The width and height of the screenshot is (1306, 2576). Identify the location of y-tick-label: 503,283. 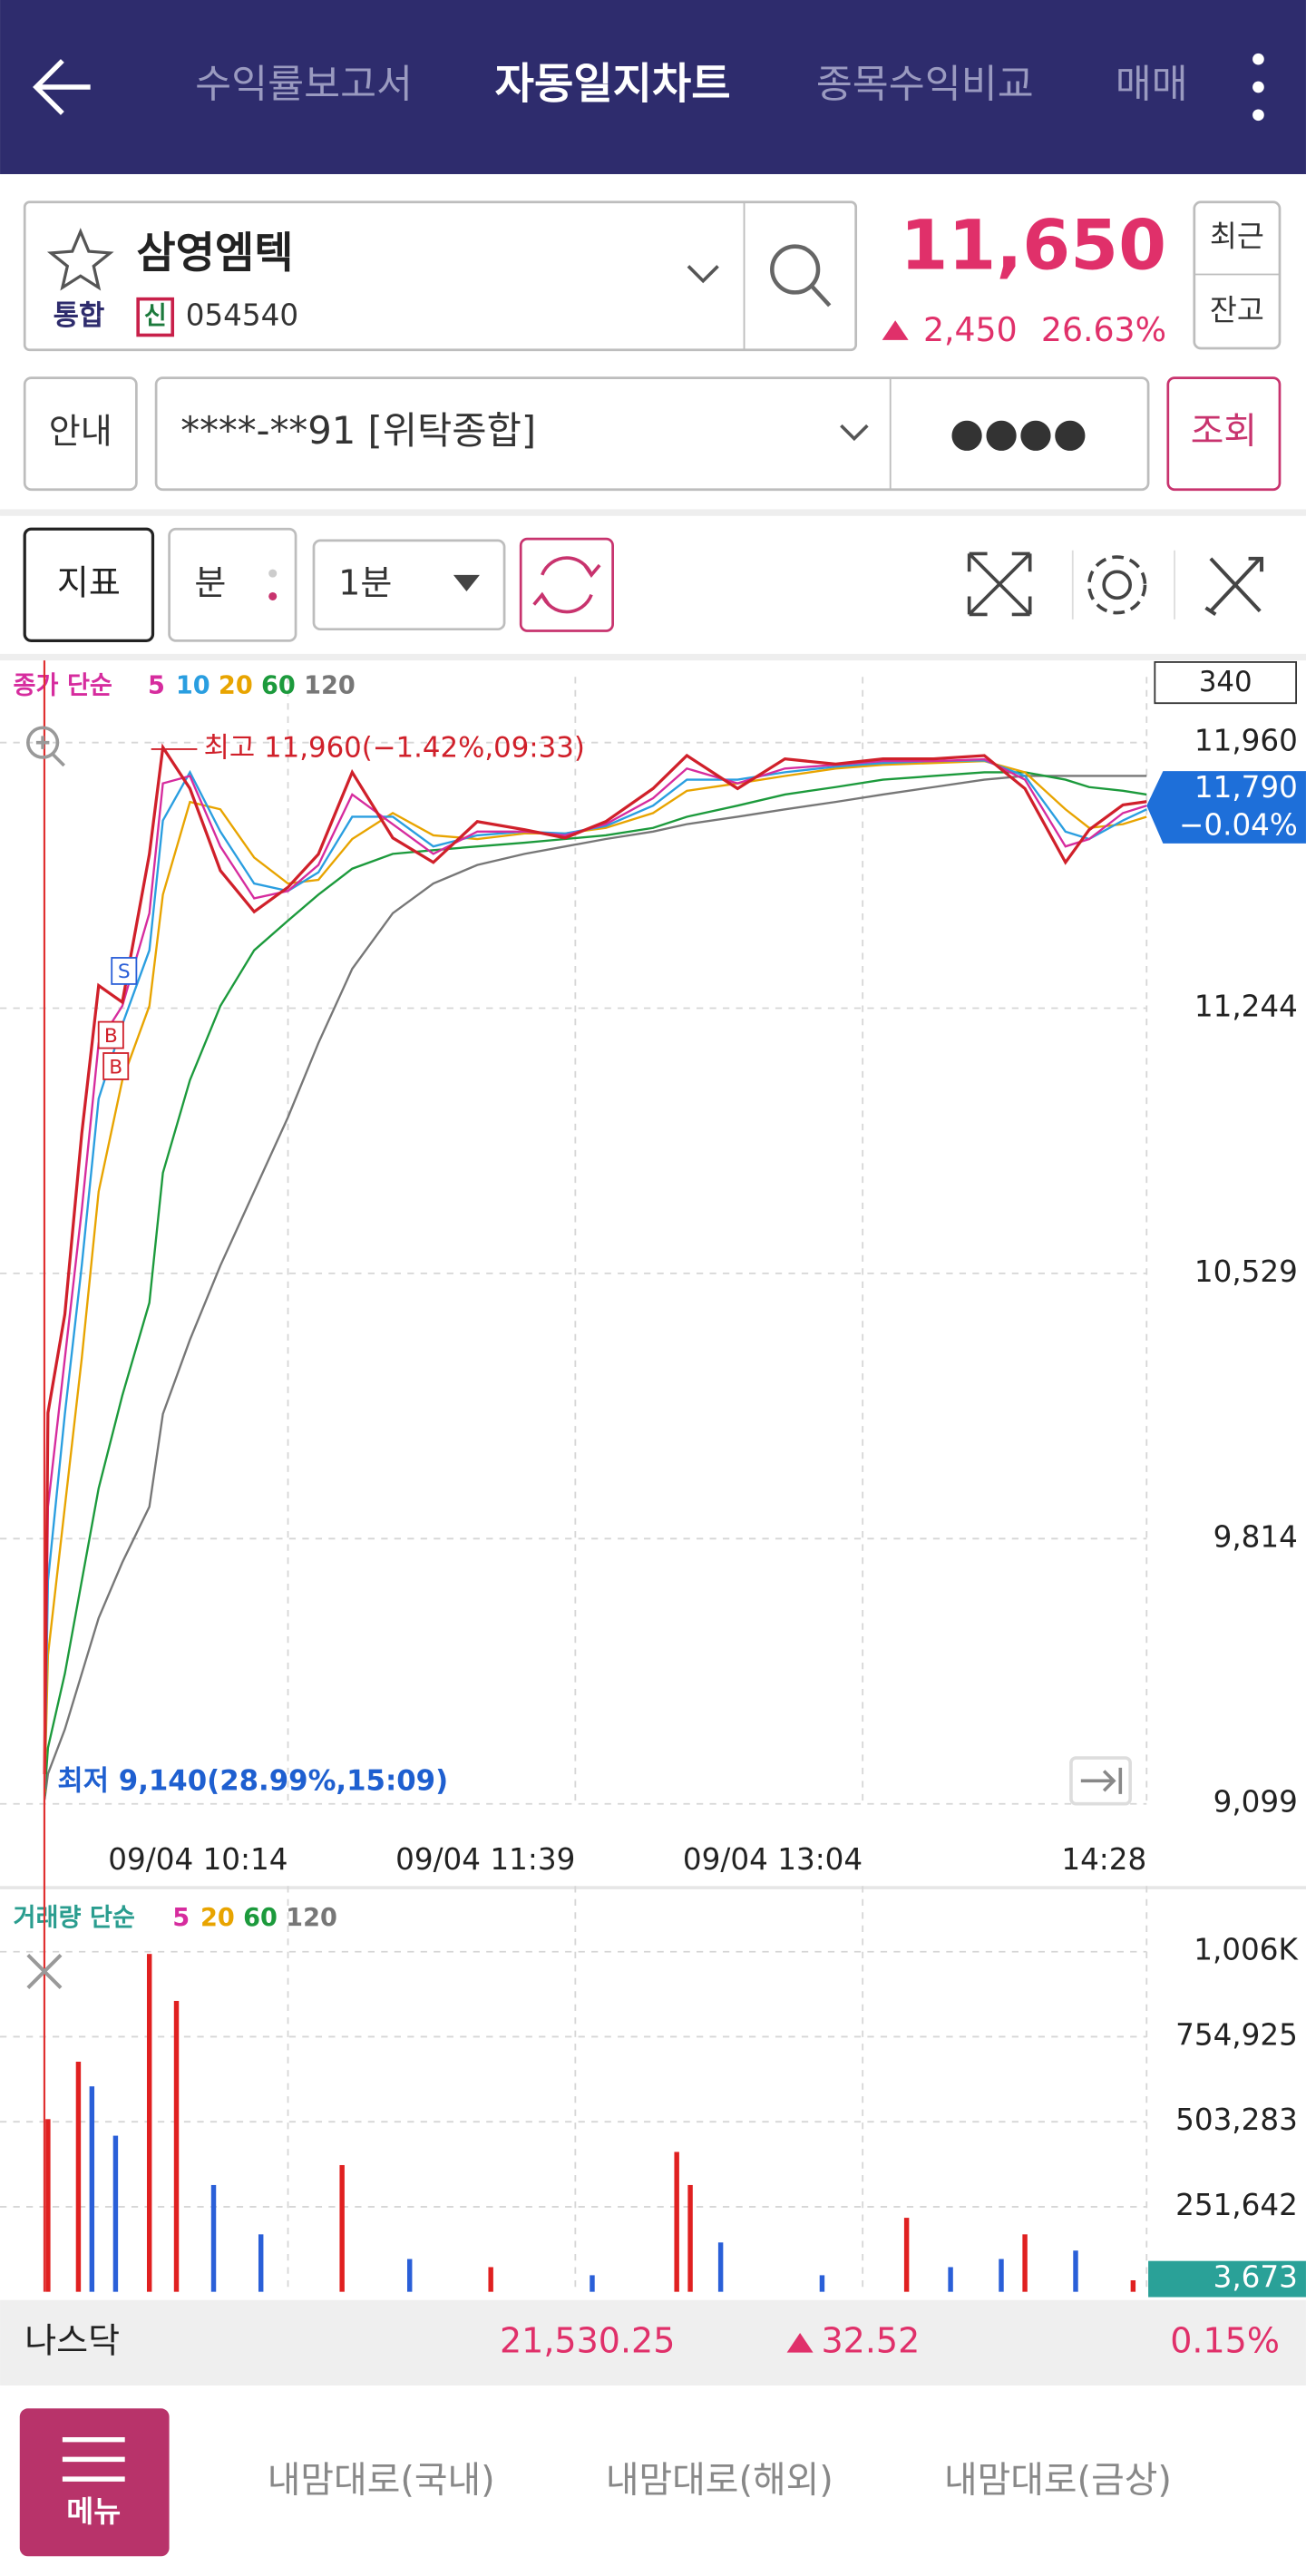
(1236, 2120).